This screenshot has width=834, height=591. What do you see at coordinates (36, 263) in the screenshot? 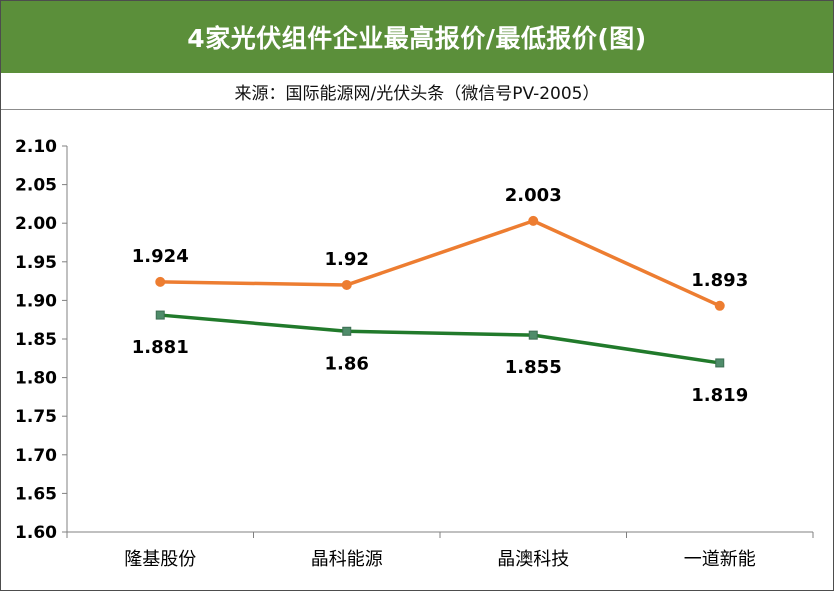
I see `y-tick-label: 1.95` at bounding box center [36, 263].